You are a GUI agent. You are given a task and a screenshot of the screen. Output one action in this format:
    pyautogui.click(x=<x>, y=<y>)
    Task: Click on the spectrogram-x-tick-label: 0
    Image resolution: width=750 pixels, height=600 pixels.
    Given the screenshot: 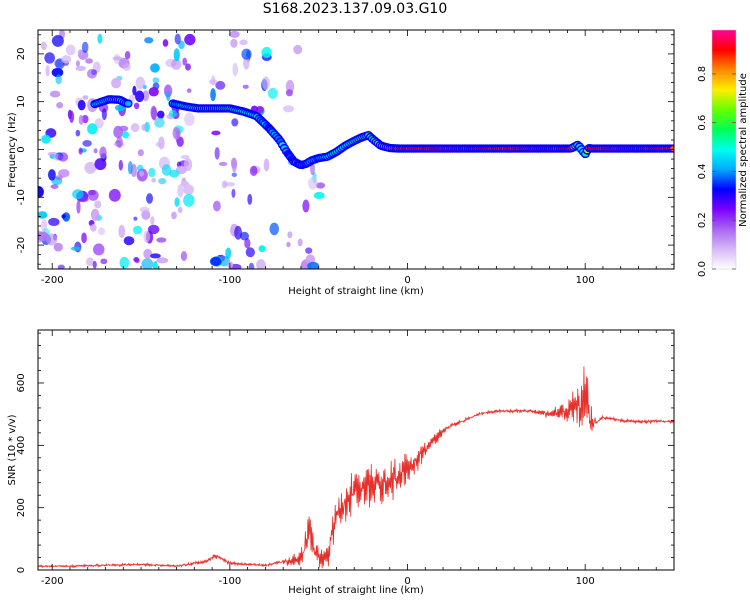 What is the action you would take?
    pyautogui.click(x=407, y=280)
    